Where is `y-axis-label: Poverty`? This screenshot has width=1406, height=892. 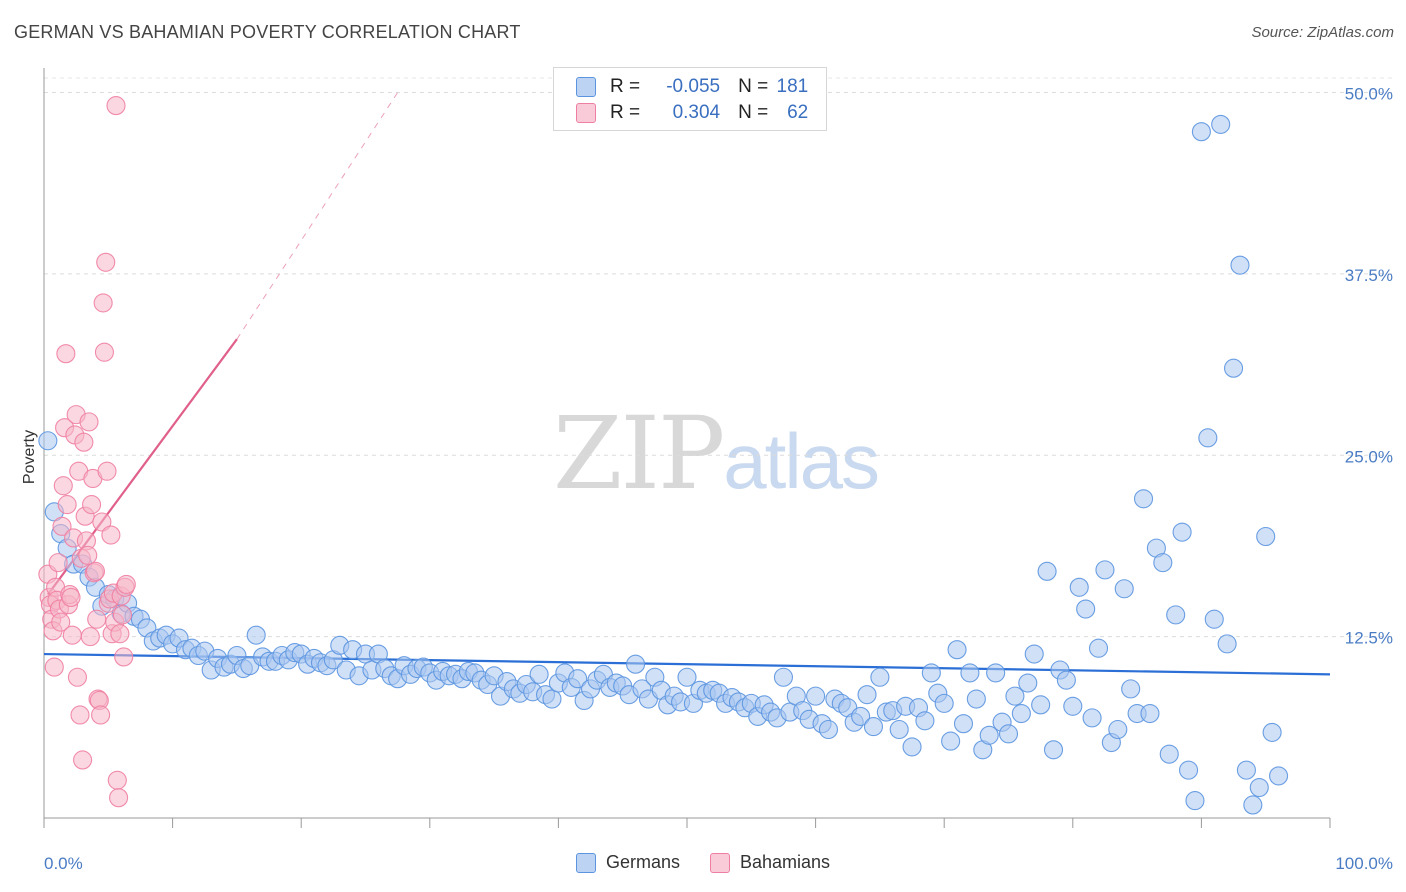 y-axis-label: Poverty is located at coordinates (29, 457).